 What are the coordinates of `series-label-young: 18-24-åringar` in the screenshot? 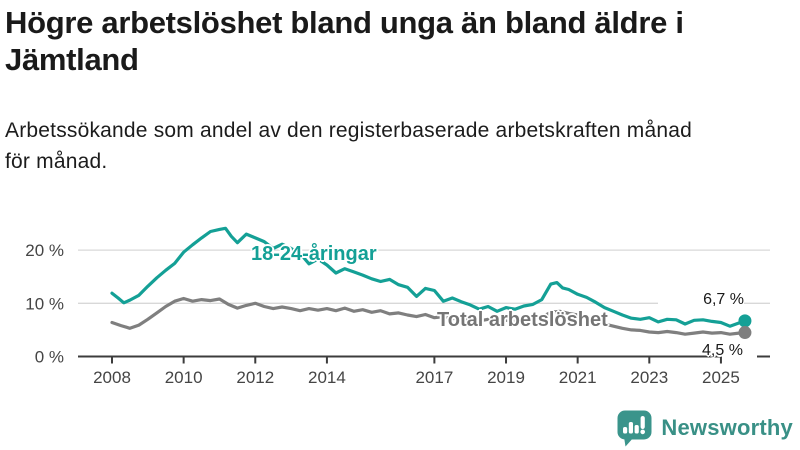 It's located at (314, 254).